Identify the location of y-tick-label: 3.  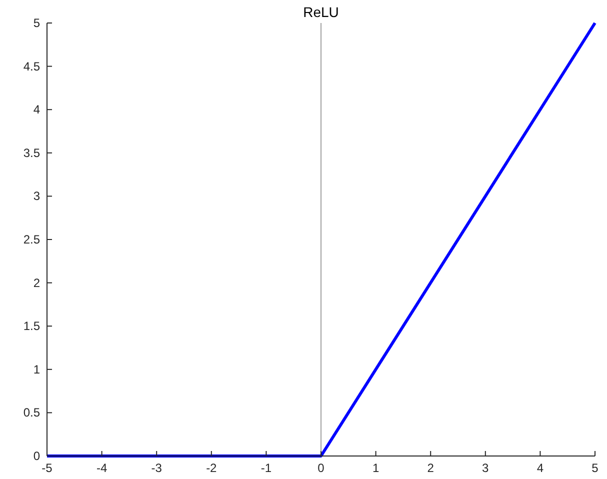
(36, 196).